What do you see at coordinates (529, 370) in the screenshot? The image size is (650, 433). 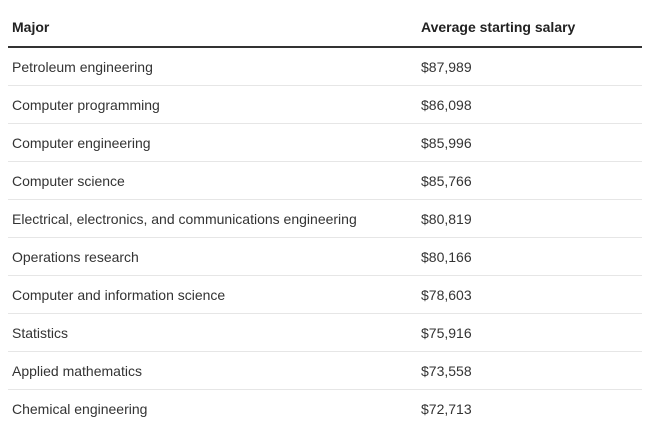 I see `salary-cell: $73,558` at bounding box center [529, 370].